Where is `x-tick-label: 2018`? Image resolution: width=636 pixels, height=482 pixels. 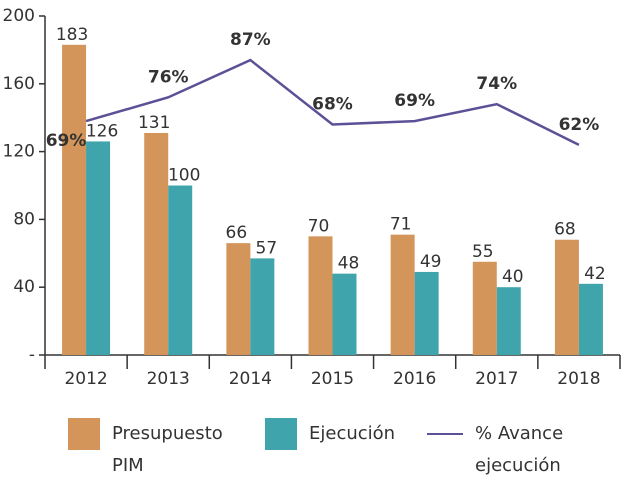
x-tick-label: 2018 is located at coordinates (578, 379).